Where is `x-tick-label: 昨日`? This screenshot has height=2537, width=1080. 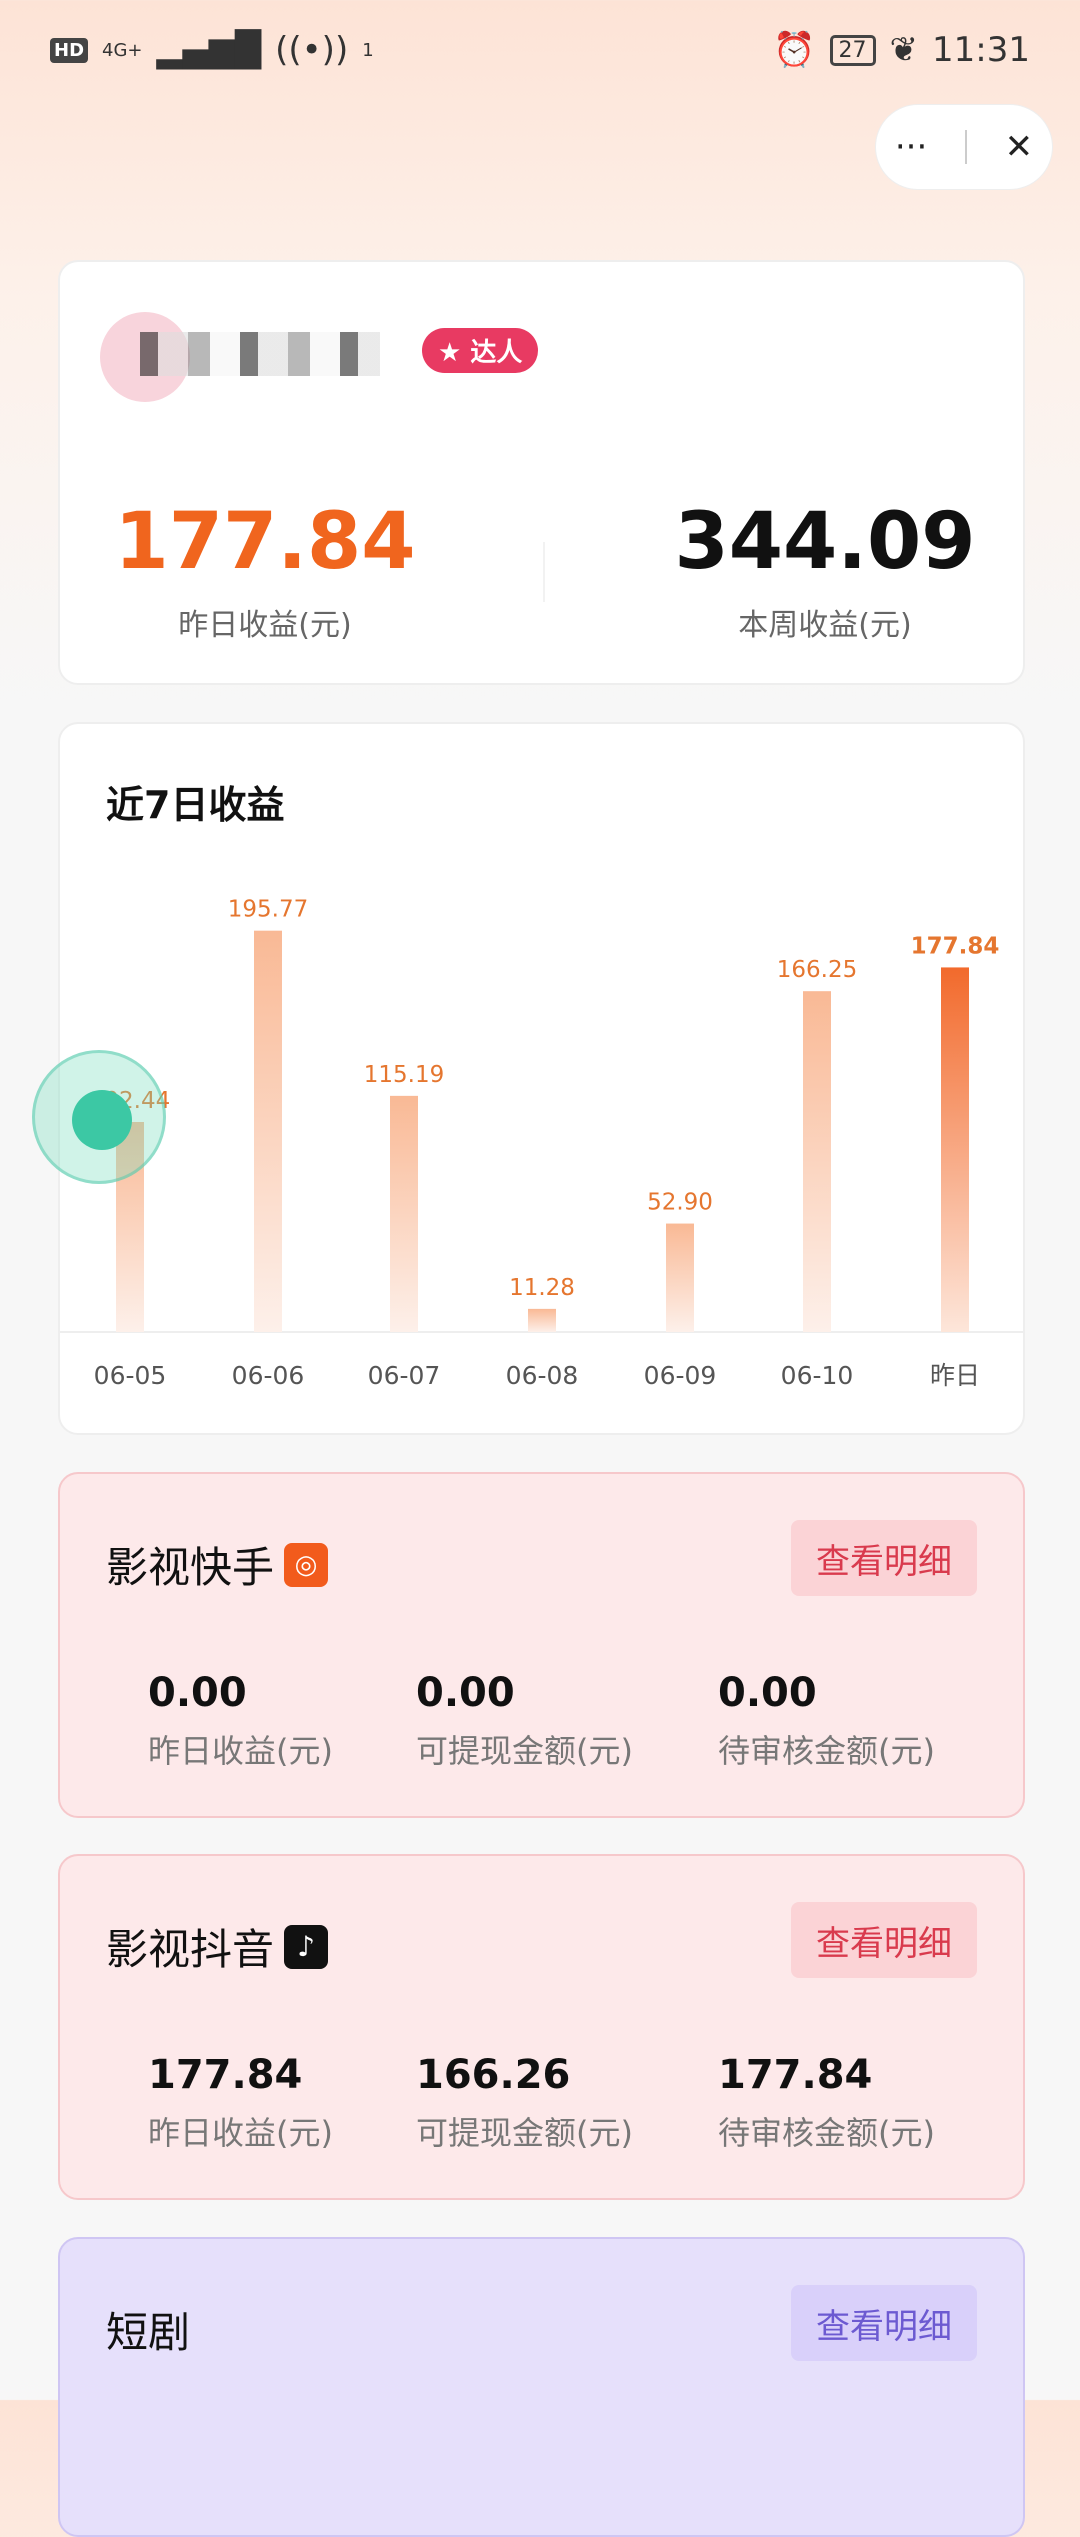
x-tick-label: 昨日 is located at coordinates (955, 1375).